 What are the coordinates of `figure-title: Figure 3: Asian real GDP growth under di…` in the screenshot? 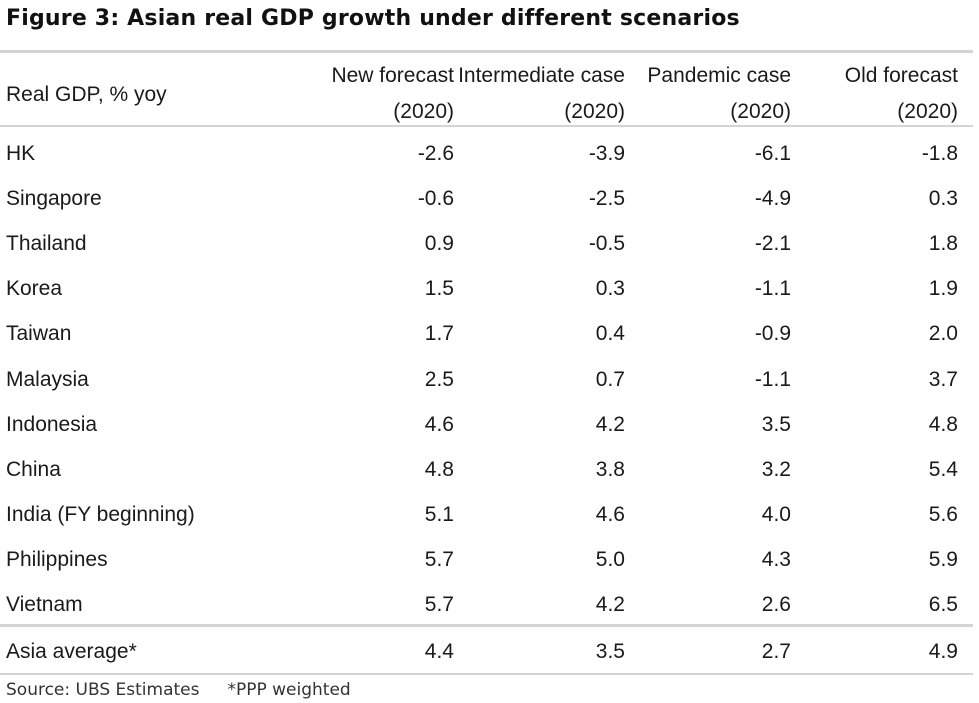 It's located at (373, 18).